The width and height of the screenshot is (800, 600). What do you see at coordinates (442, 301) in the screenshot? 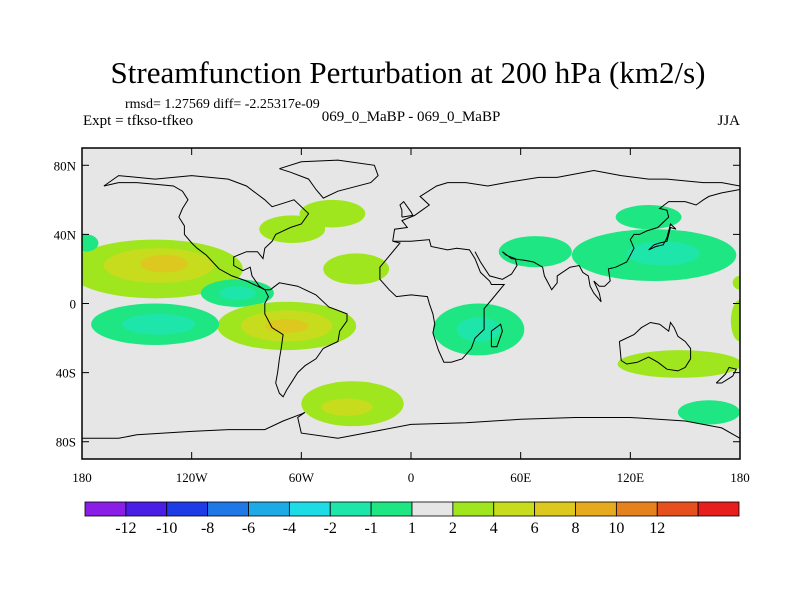
I see `coastline-africa` at bounding box center [442, 301].